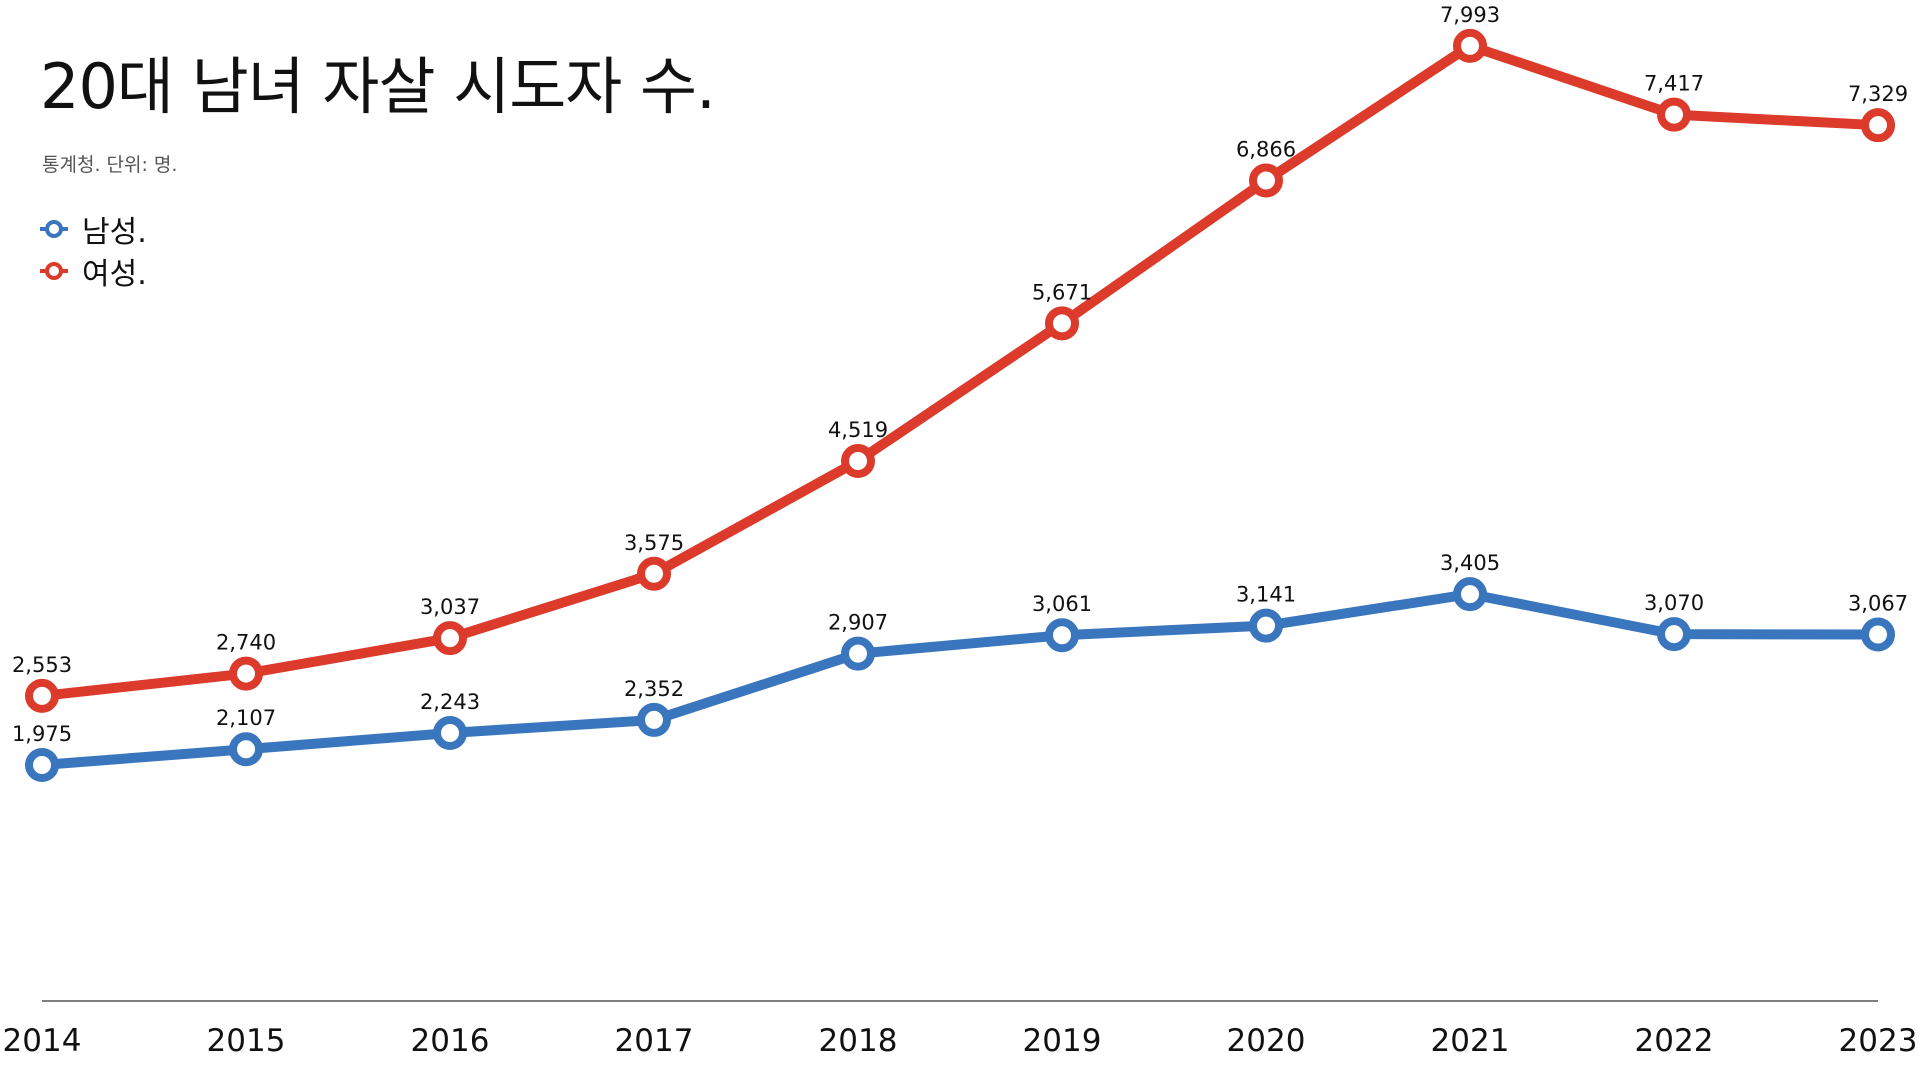  What do you see at coordinates (450, 1041) in the screenshot?
I see `x-tick-label: 2016` at bounding box center [450, 1041].